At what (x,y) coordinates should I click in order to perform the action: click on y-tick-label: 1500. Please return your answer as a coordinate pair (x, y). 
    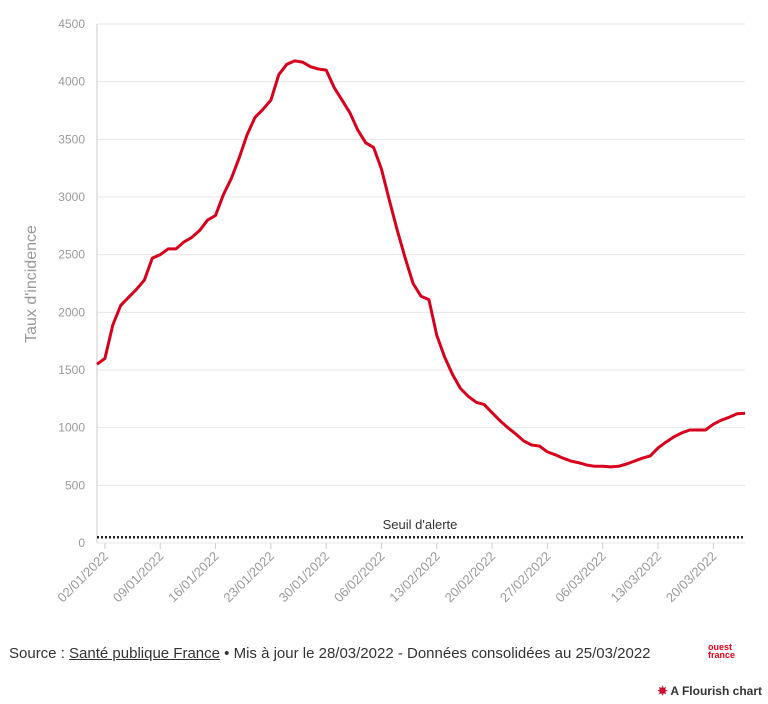
    Looking at the image, I should click on (71, 370).